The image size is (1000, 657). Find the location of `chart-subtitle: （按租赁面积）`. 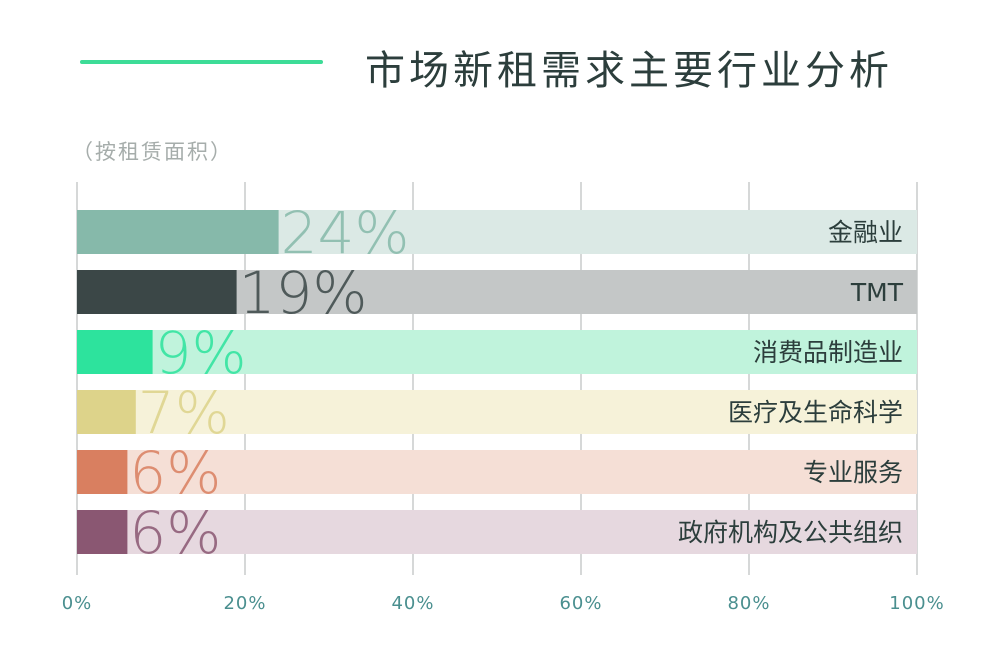

chart-subtitle: （按租赁面积） is located at coordinates (152, 152).